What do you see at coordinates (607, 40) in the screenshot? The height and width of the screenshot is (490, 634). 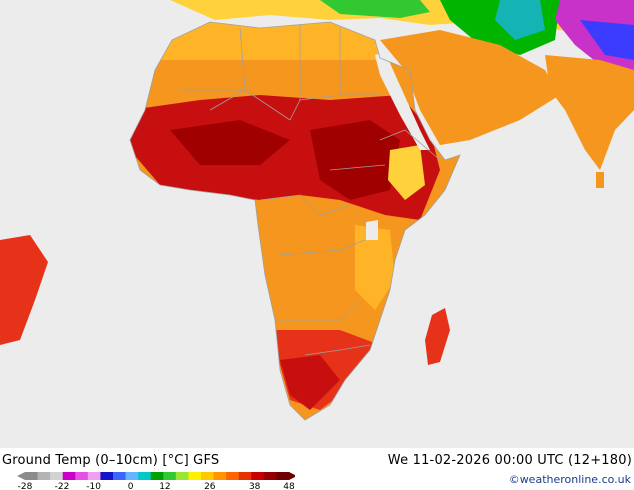 I see `tibet-blue` at bounding box center [607, 40].